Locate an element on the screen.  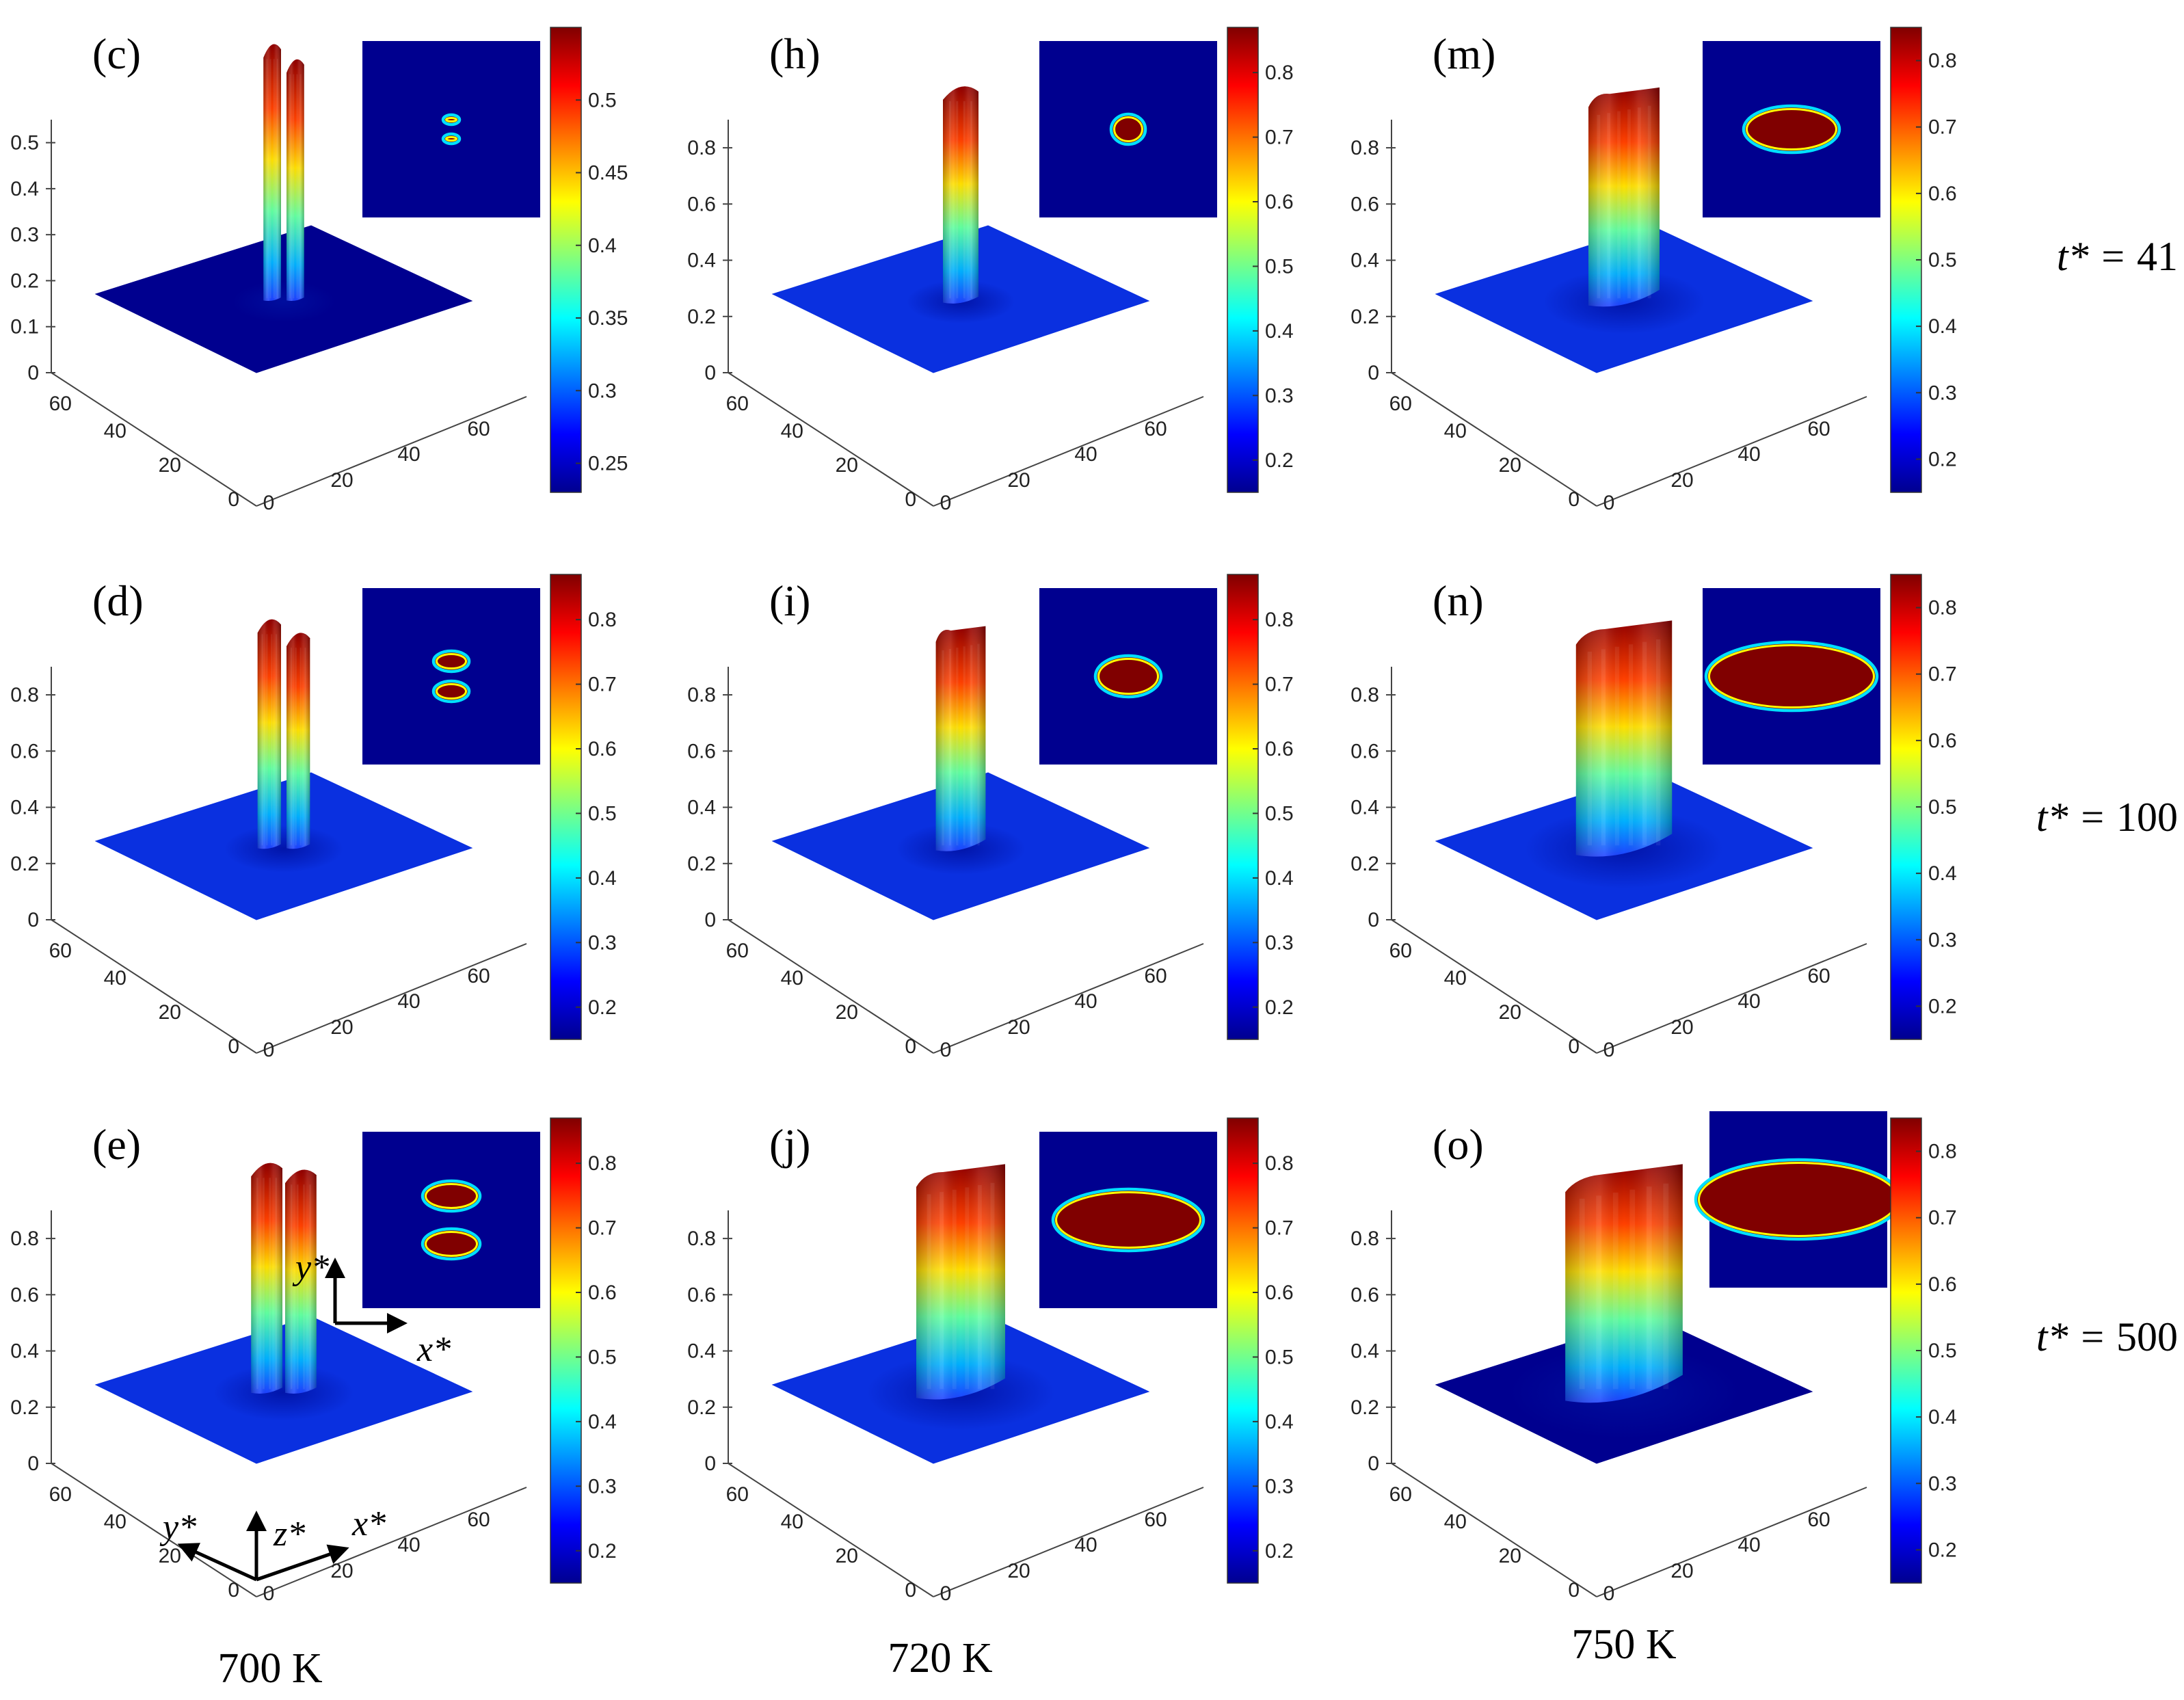
surface-dimple is located at coordinates (283, 1392).